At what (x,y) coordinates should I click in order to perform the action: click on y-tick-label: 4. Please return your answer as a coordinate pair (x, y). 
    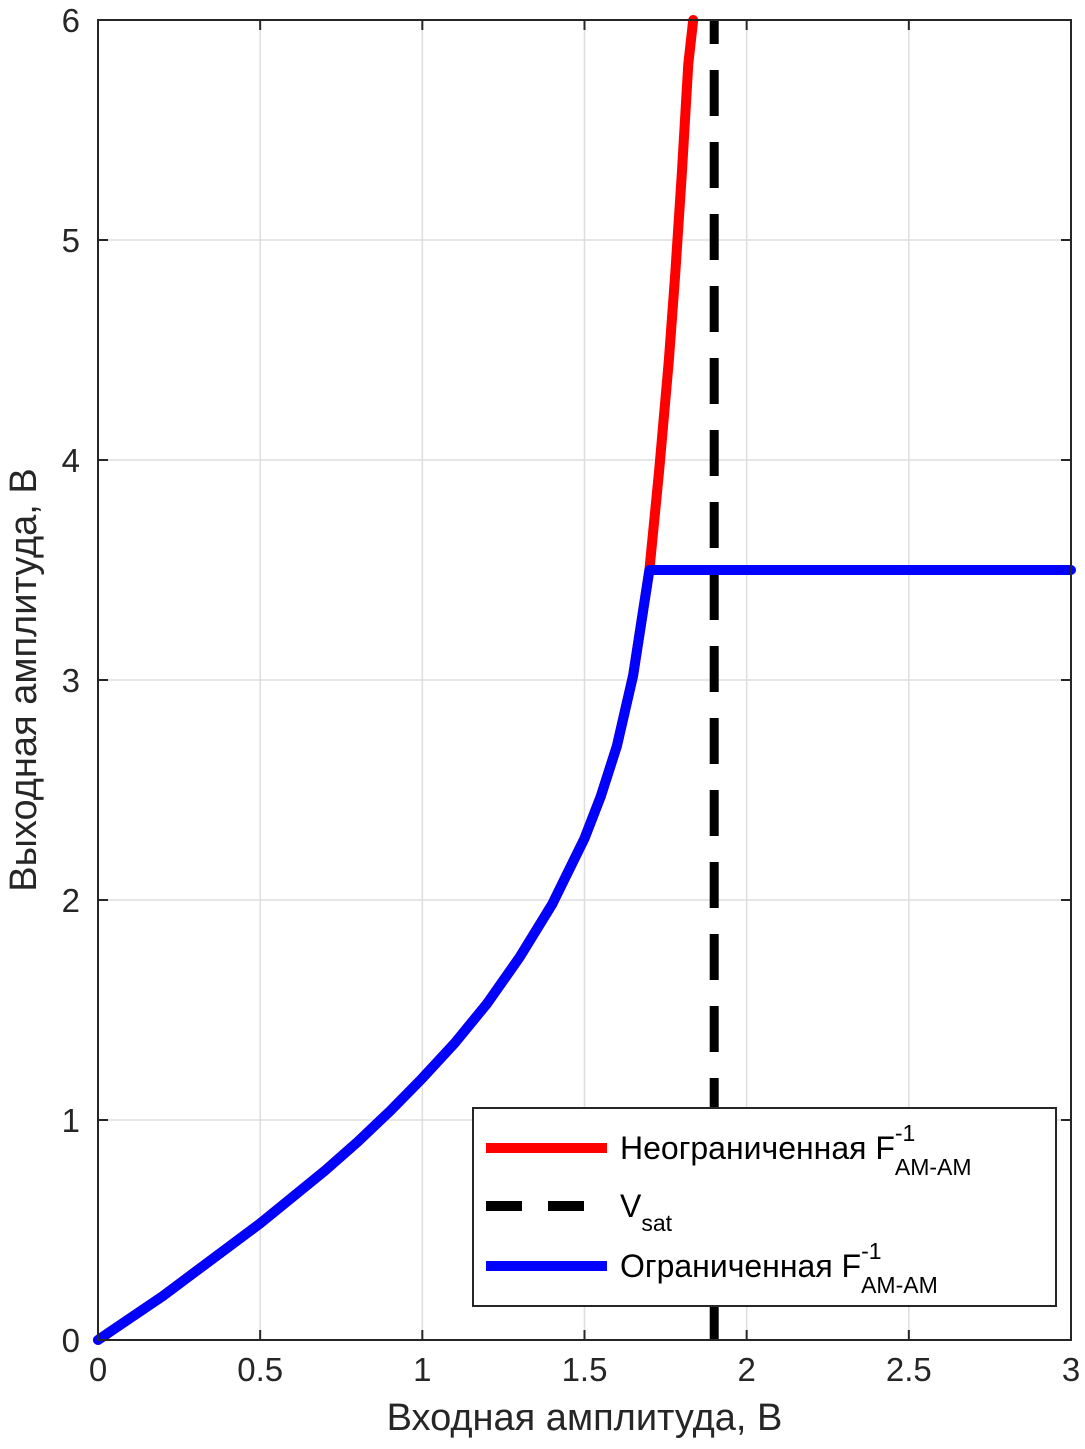
    Looking at the image, I should click on (71, 460).